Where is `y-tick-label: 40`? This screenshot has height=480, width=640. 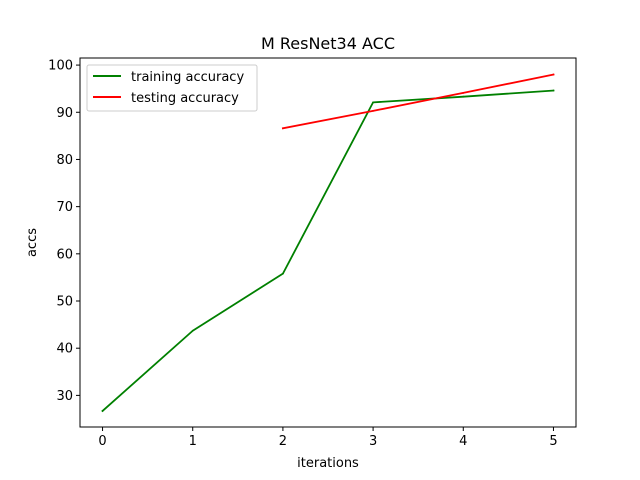 y-tick-label: 40 is located at coordinates (64, 349).